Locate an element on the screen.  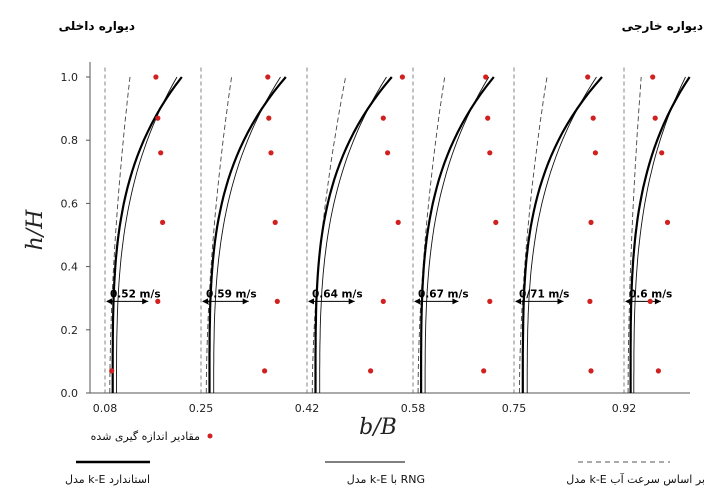
y-axis-label: h/H is located at coordinates (35, 230).